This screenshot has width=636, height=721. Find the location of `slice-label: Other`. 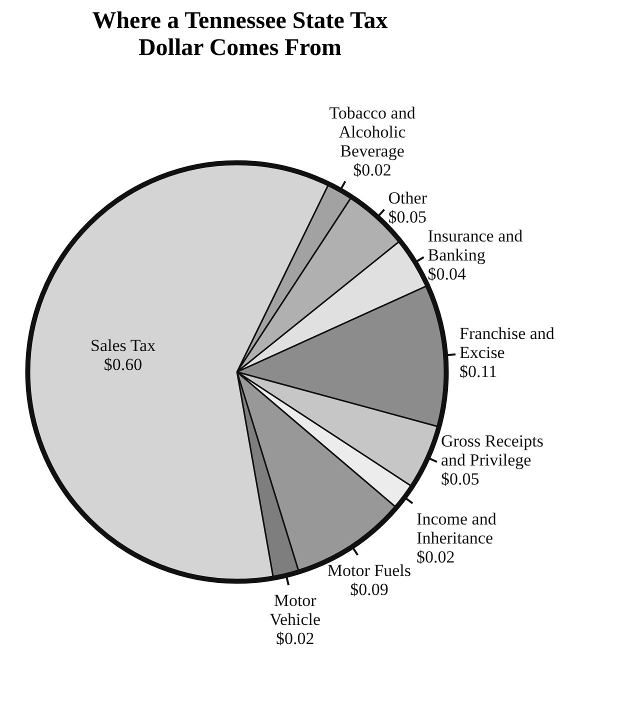

slice-label: Other is located at coordinates (408, 198).